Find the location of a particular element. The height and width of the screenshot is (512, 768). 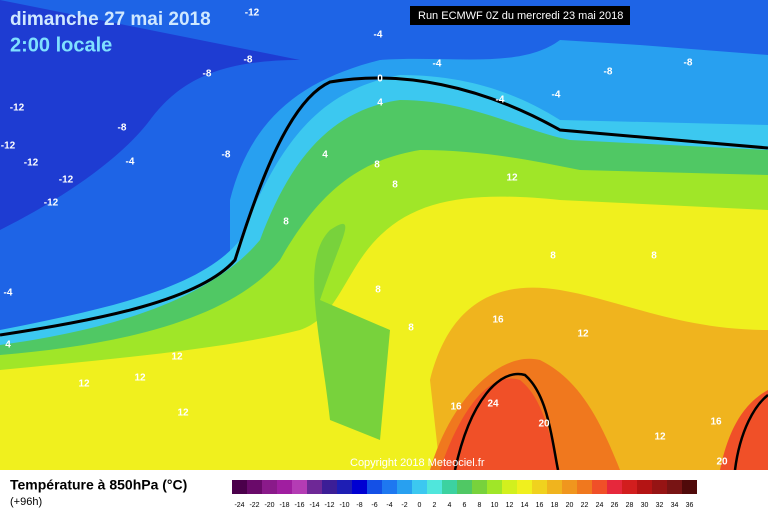

scale-label: -20 is located at coordinates (269, 505).